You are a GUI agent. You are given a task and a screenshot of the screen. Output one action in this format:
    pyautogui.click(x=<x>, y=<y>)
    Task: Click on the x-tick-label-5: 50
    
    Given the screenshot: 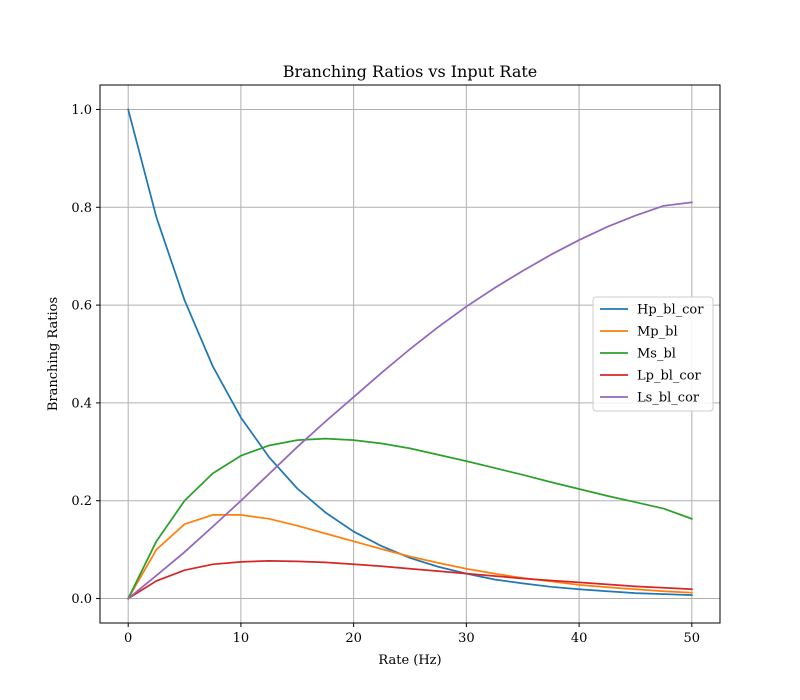 What is the action you would take?
    pyautogui.click(x=692, y=638)
    